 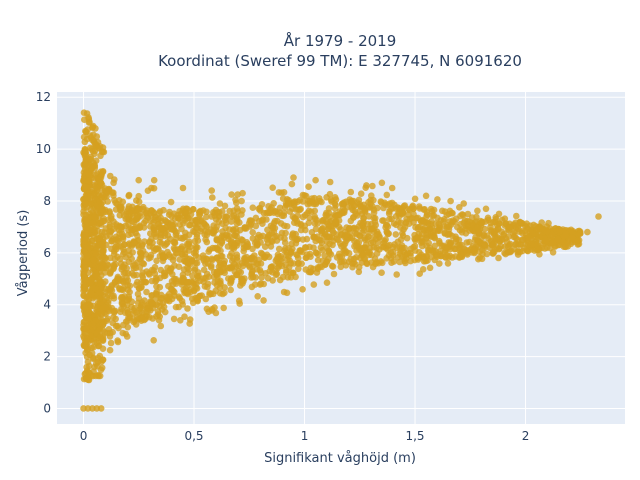 I want to click on y-axis-ticks: 0 2 4 6 8 10 12, so click(x=43, y=252).